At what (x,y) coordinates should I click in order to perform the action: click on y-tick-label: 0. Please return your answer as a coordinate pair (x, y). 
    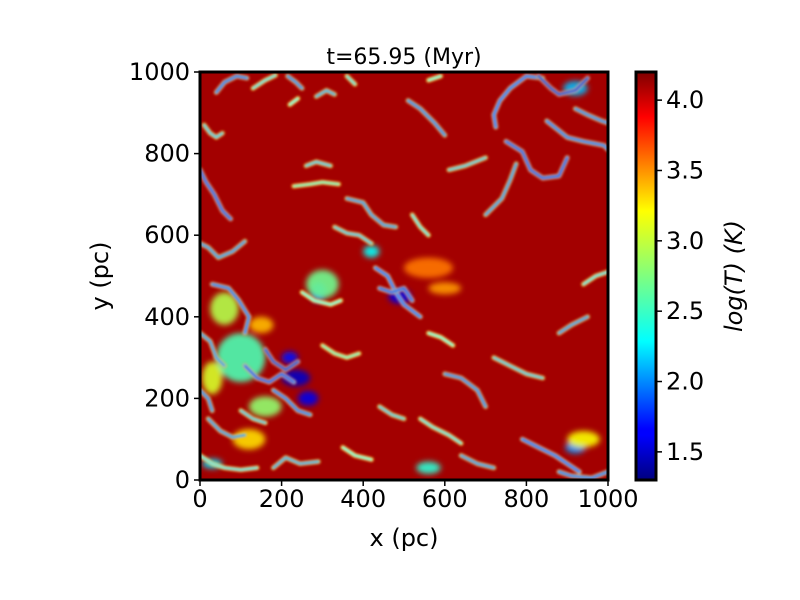
    Looking at the image, I should click on (182, 480).